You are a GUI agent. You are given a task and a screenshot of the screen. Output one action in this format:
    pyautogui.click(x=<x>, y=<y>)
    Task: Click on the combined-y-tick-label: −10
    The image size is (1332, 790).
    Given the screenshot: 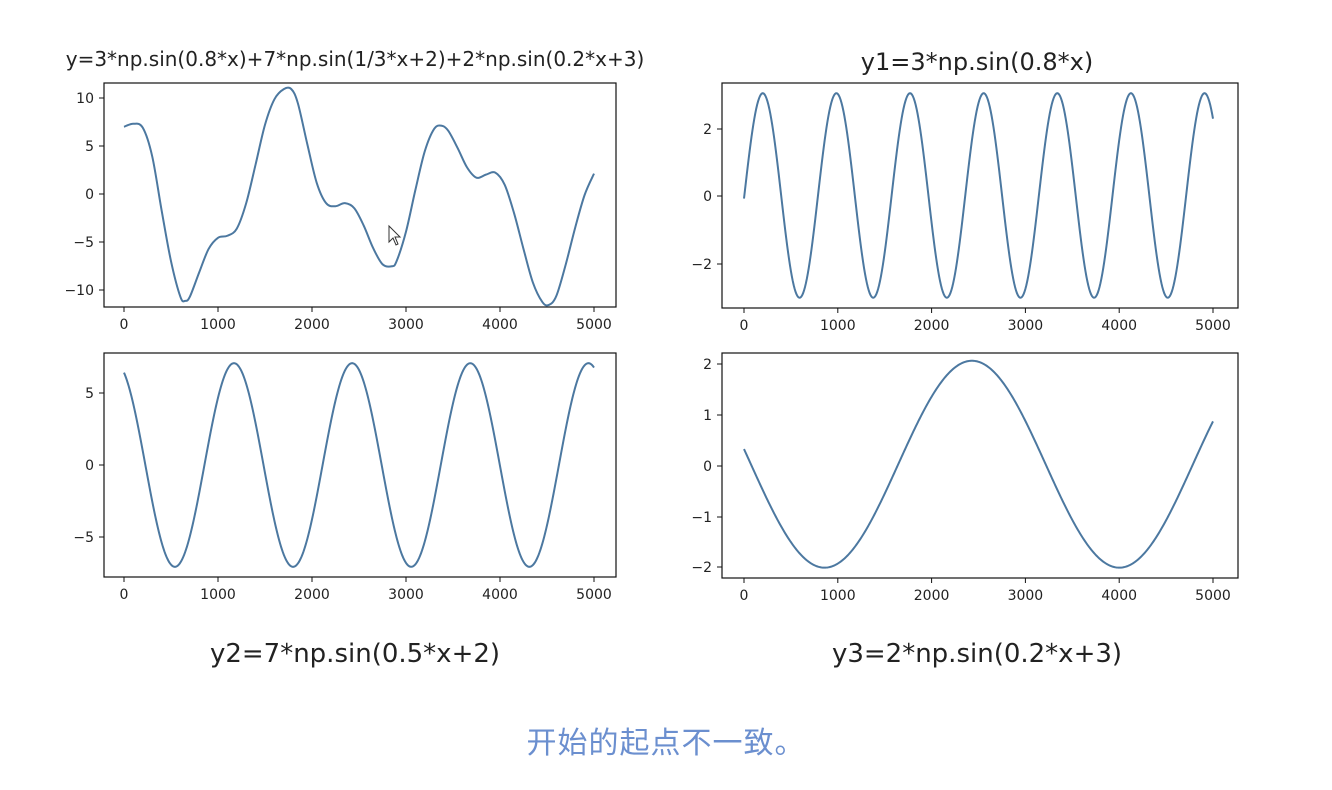 What is the action you would take?
    pyautogui.click(x=79, y=291)
    